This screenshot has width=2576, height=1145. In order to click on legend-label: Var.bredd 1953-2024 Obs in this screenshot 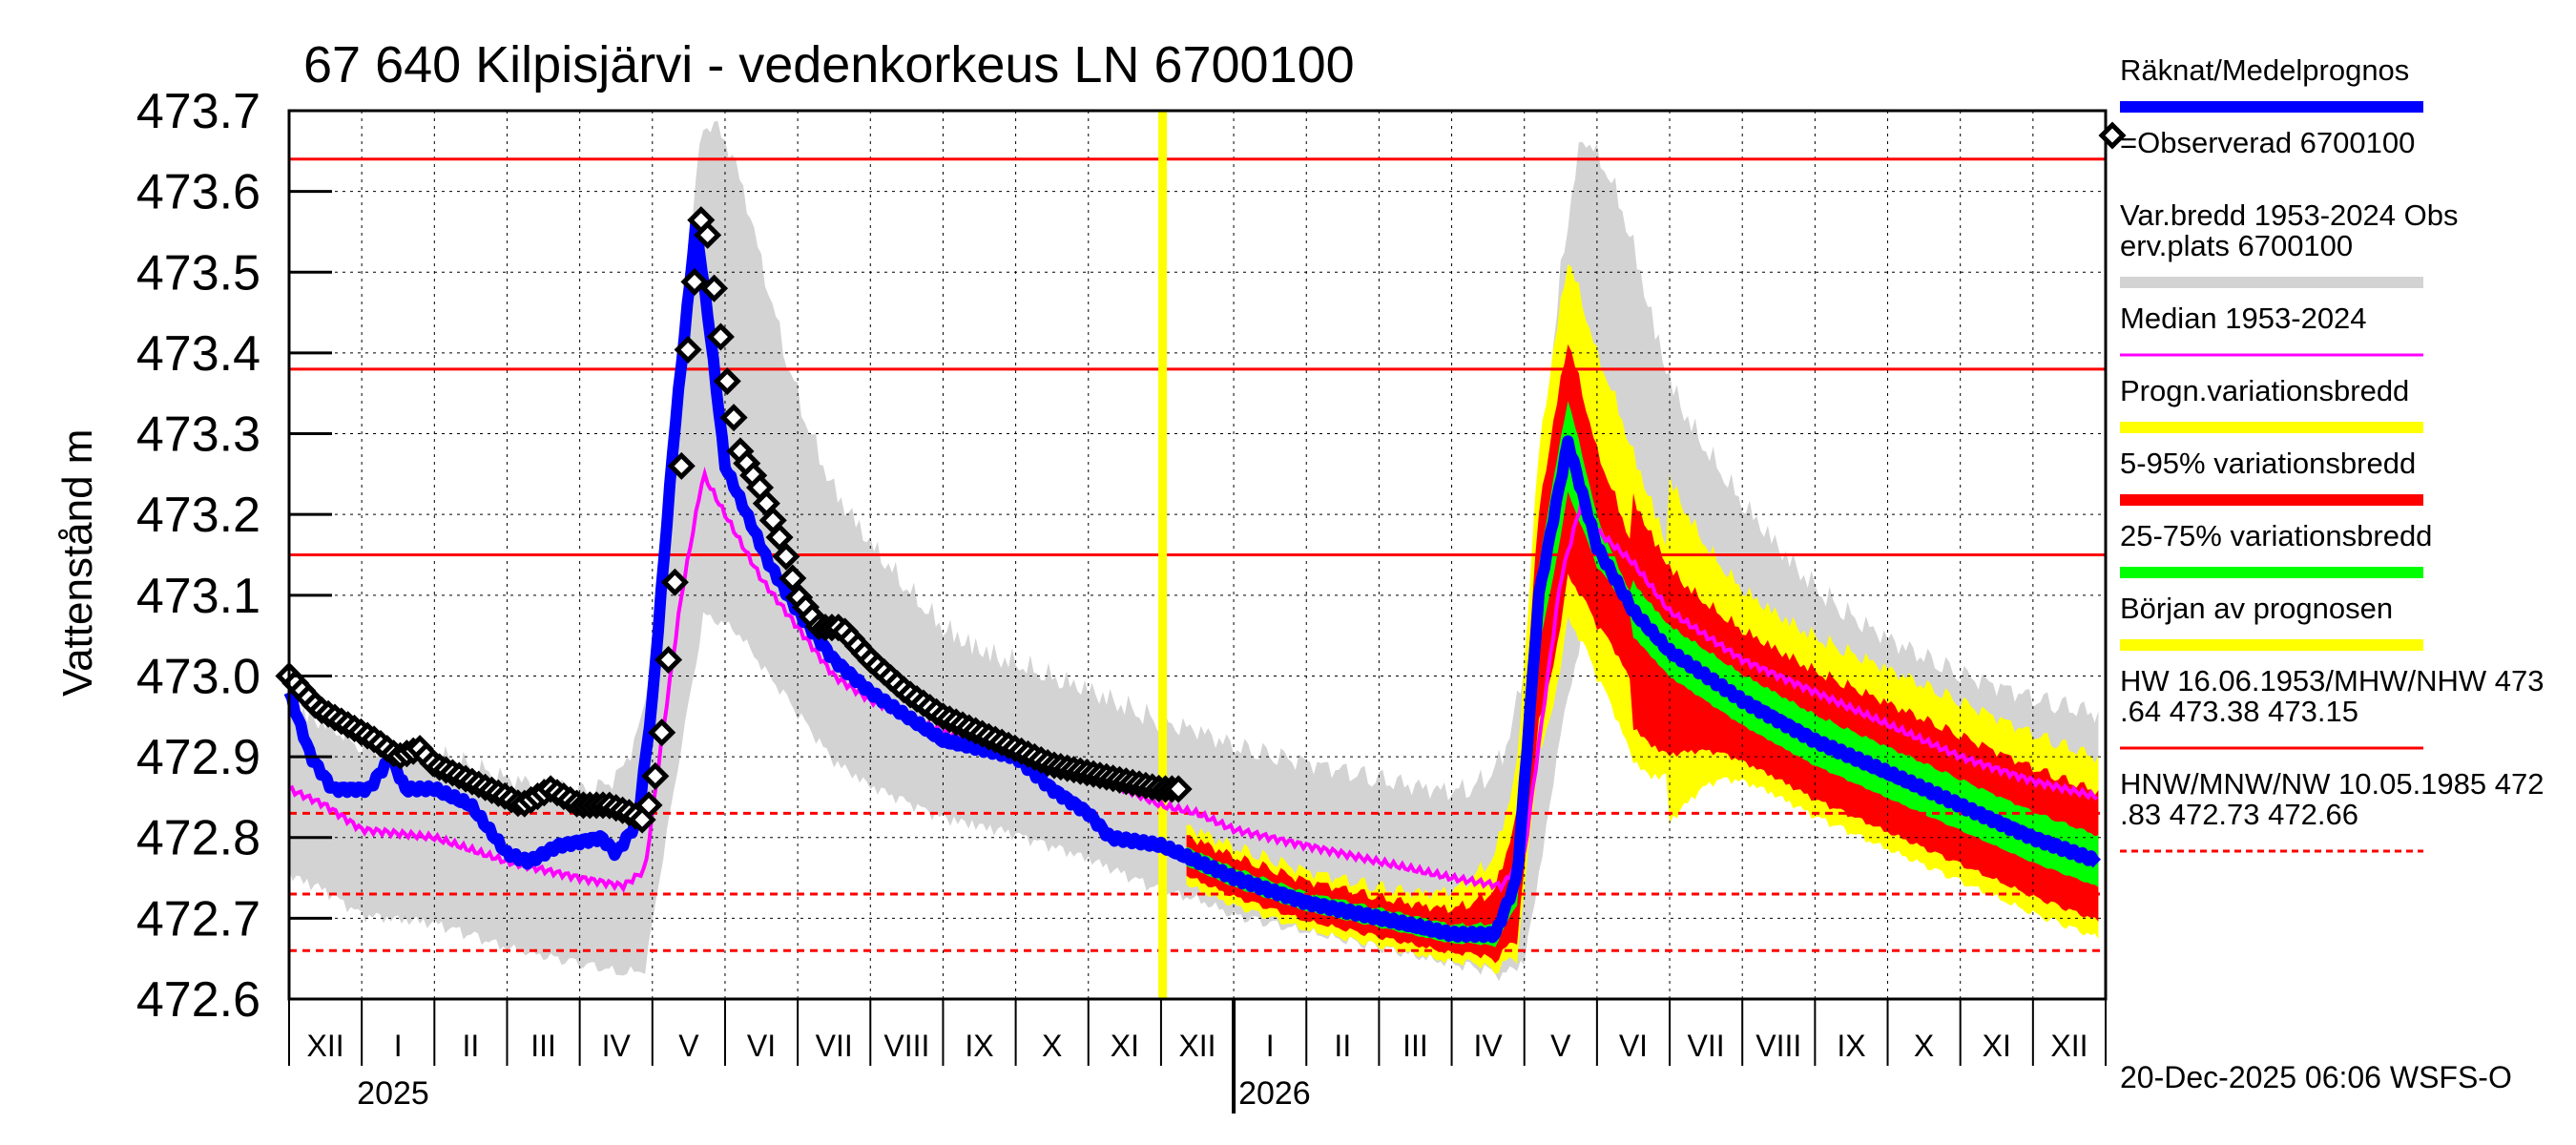, I will do `click(2289, 215)`.